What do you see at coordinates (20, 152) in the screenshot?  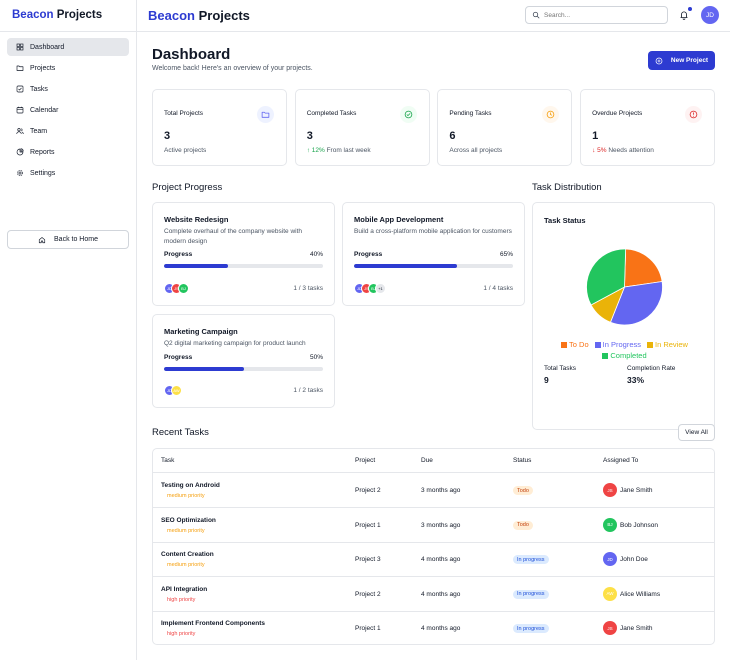 I see `pie-chart-icon` at bounding box center [20, 152].